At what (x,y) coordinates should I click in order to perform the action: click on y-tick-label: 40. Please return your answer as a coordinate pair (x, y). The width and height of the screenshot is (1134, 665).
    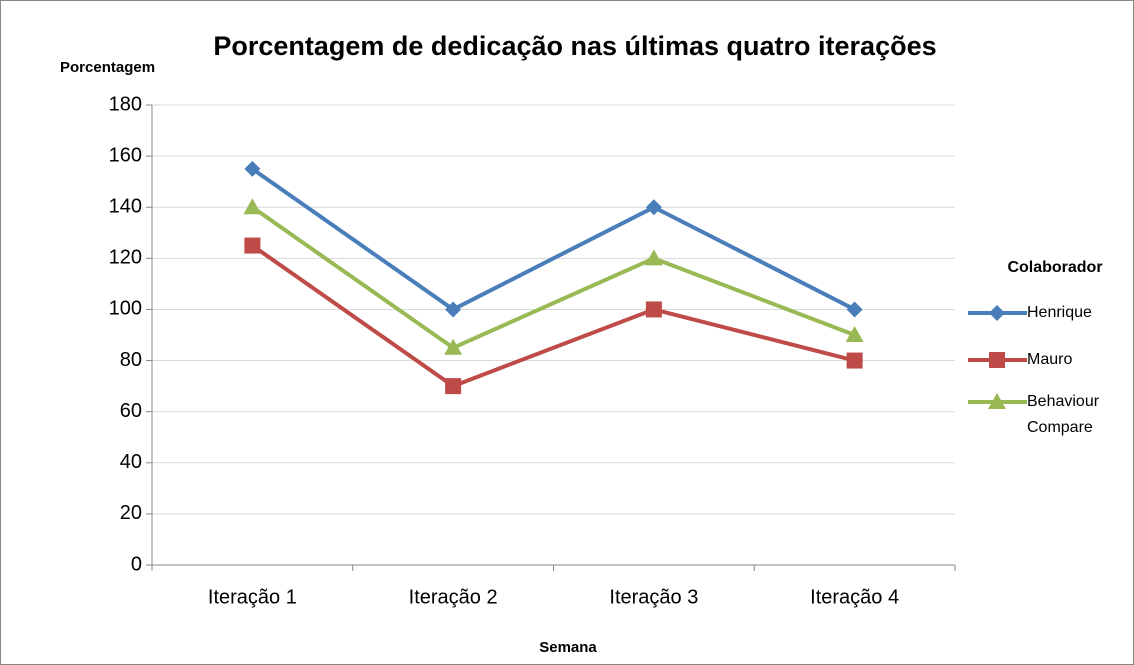
    Looking at the image, I should click on (131, 462).